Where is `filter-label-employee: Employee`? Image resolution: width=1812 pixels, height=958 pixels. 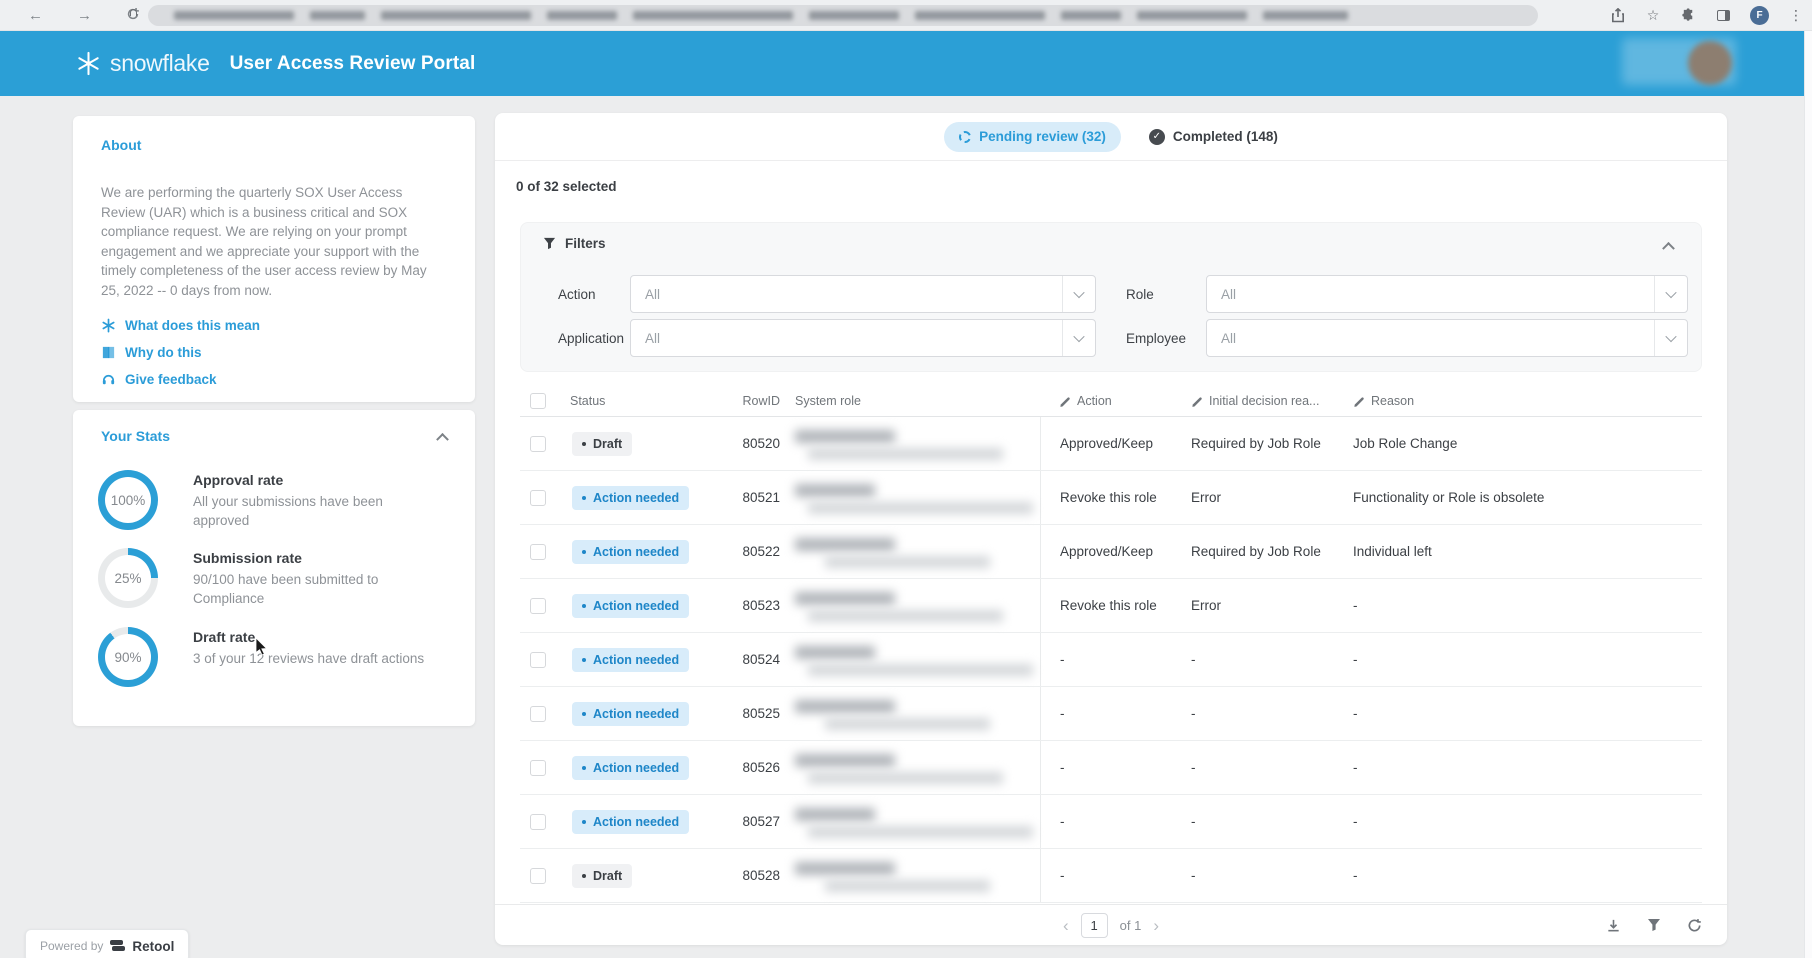 filter-label-employee: Employee is located at coordinates (1156, 338).